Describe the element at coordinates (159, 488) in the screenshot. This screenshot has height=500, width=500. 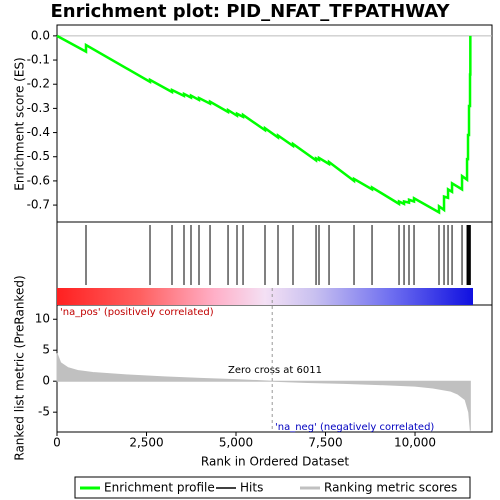
I see `legend-label: Enrichment profile` at that location.